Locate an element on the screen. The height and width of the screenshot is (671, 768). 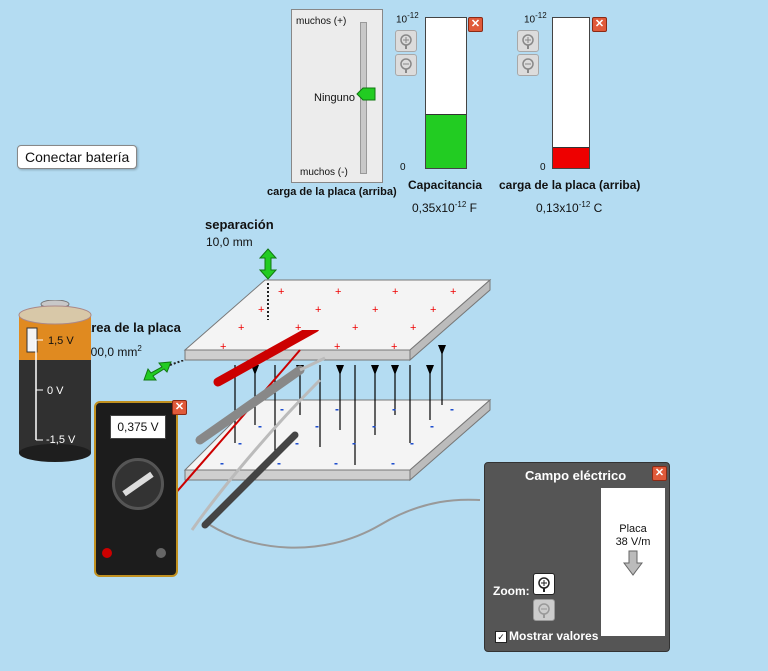
field-display: Placa 38 V/m is located at coordinates (633, 562).